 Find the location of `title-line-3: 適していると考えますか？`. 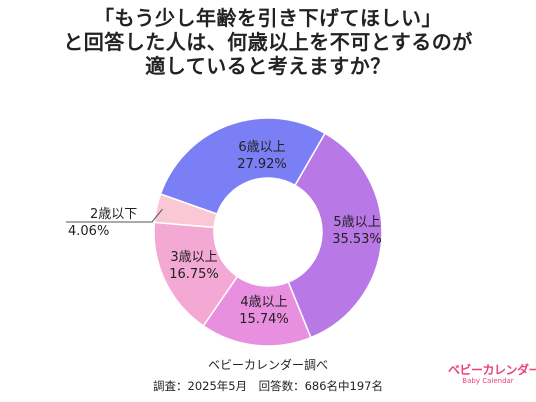

title-line-3: 適していると考えますか？ is located at coordinates (268, 66).